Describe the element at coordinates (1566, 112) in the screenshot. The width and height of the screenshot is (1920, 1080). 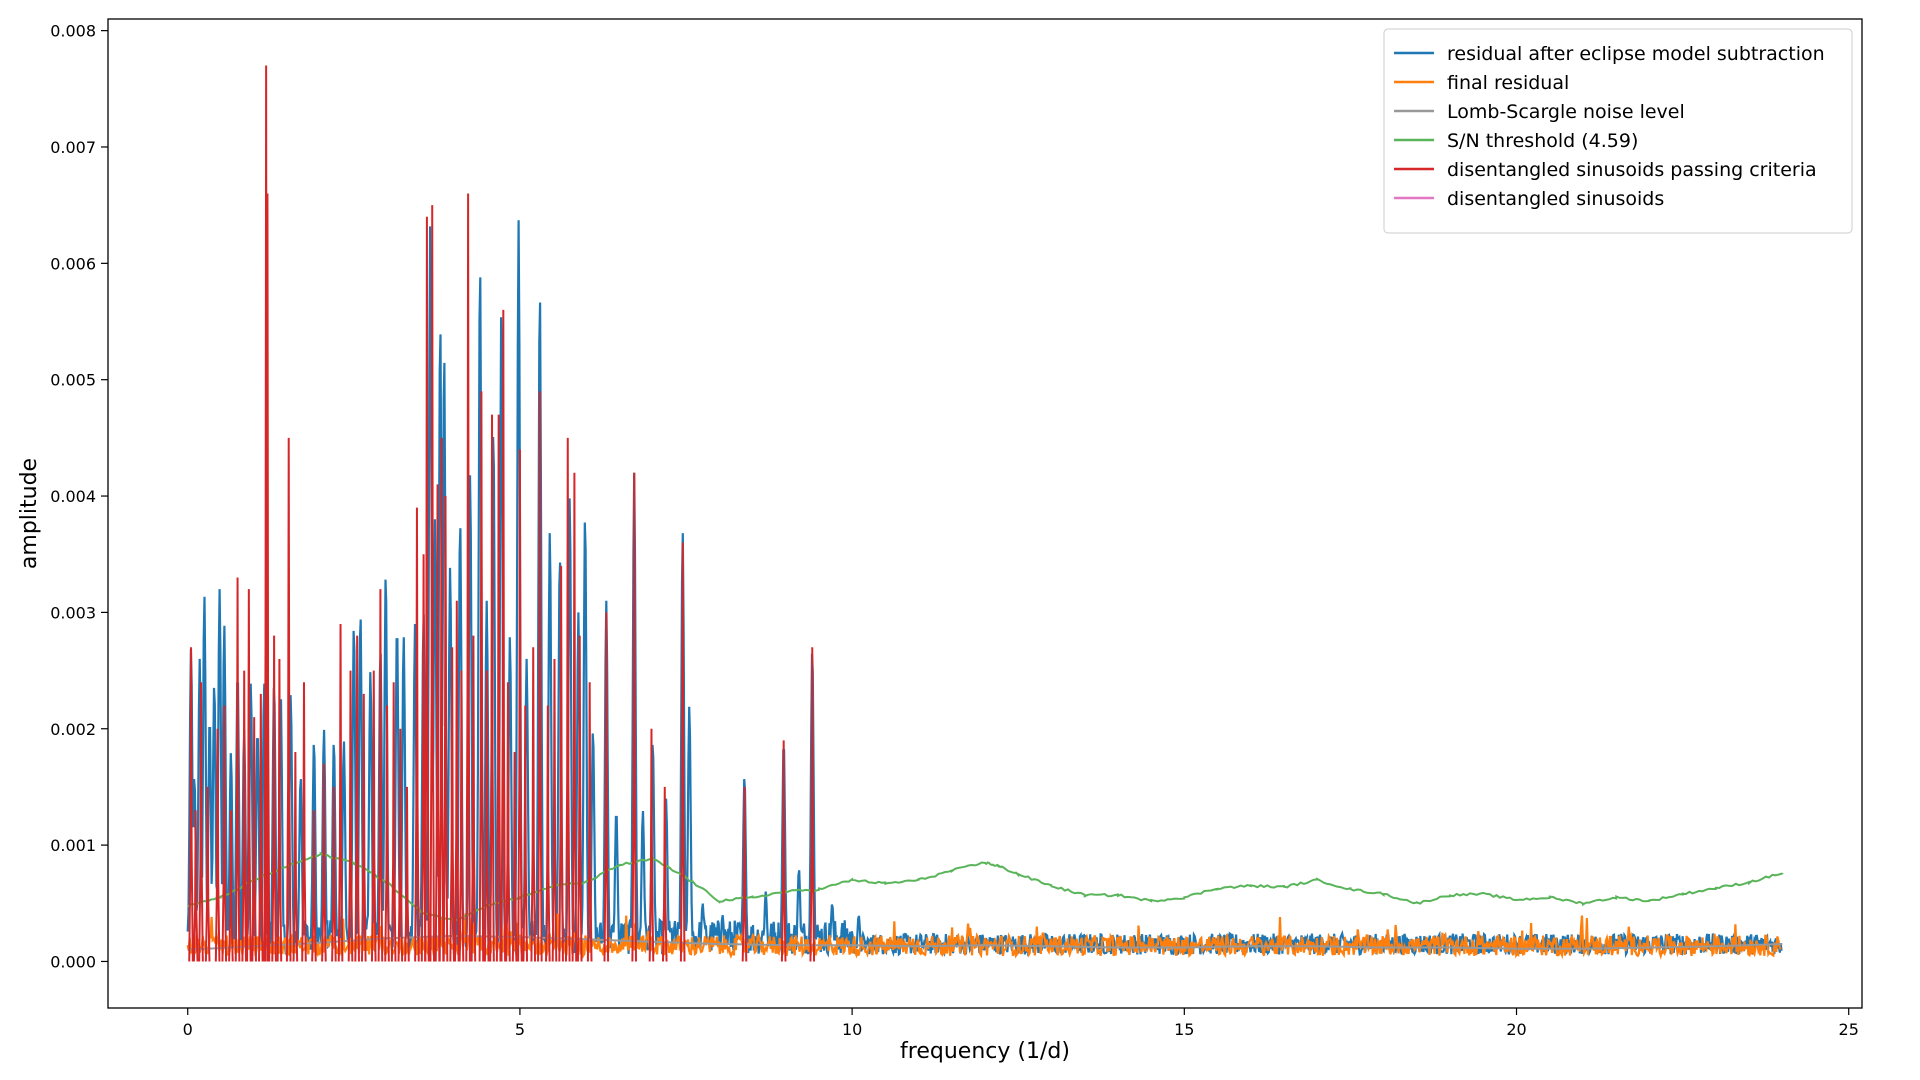
I see `legend-entry: Lomb-Scargle noise level` at that location.